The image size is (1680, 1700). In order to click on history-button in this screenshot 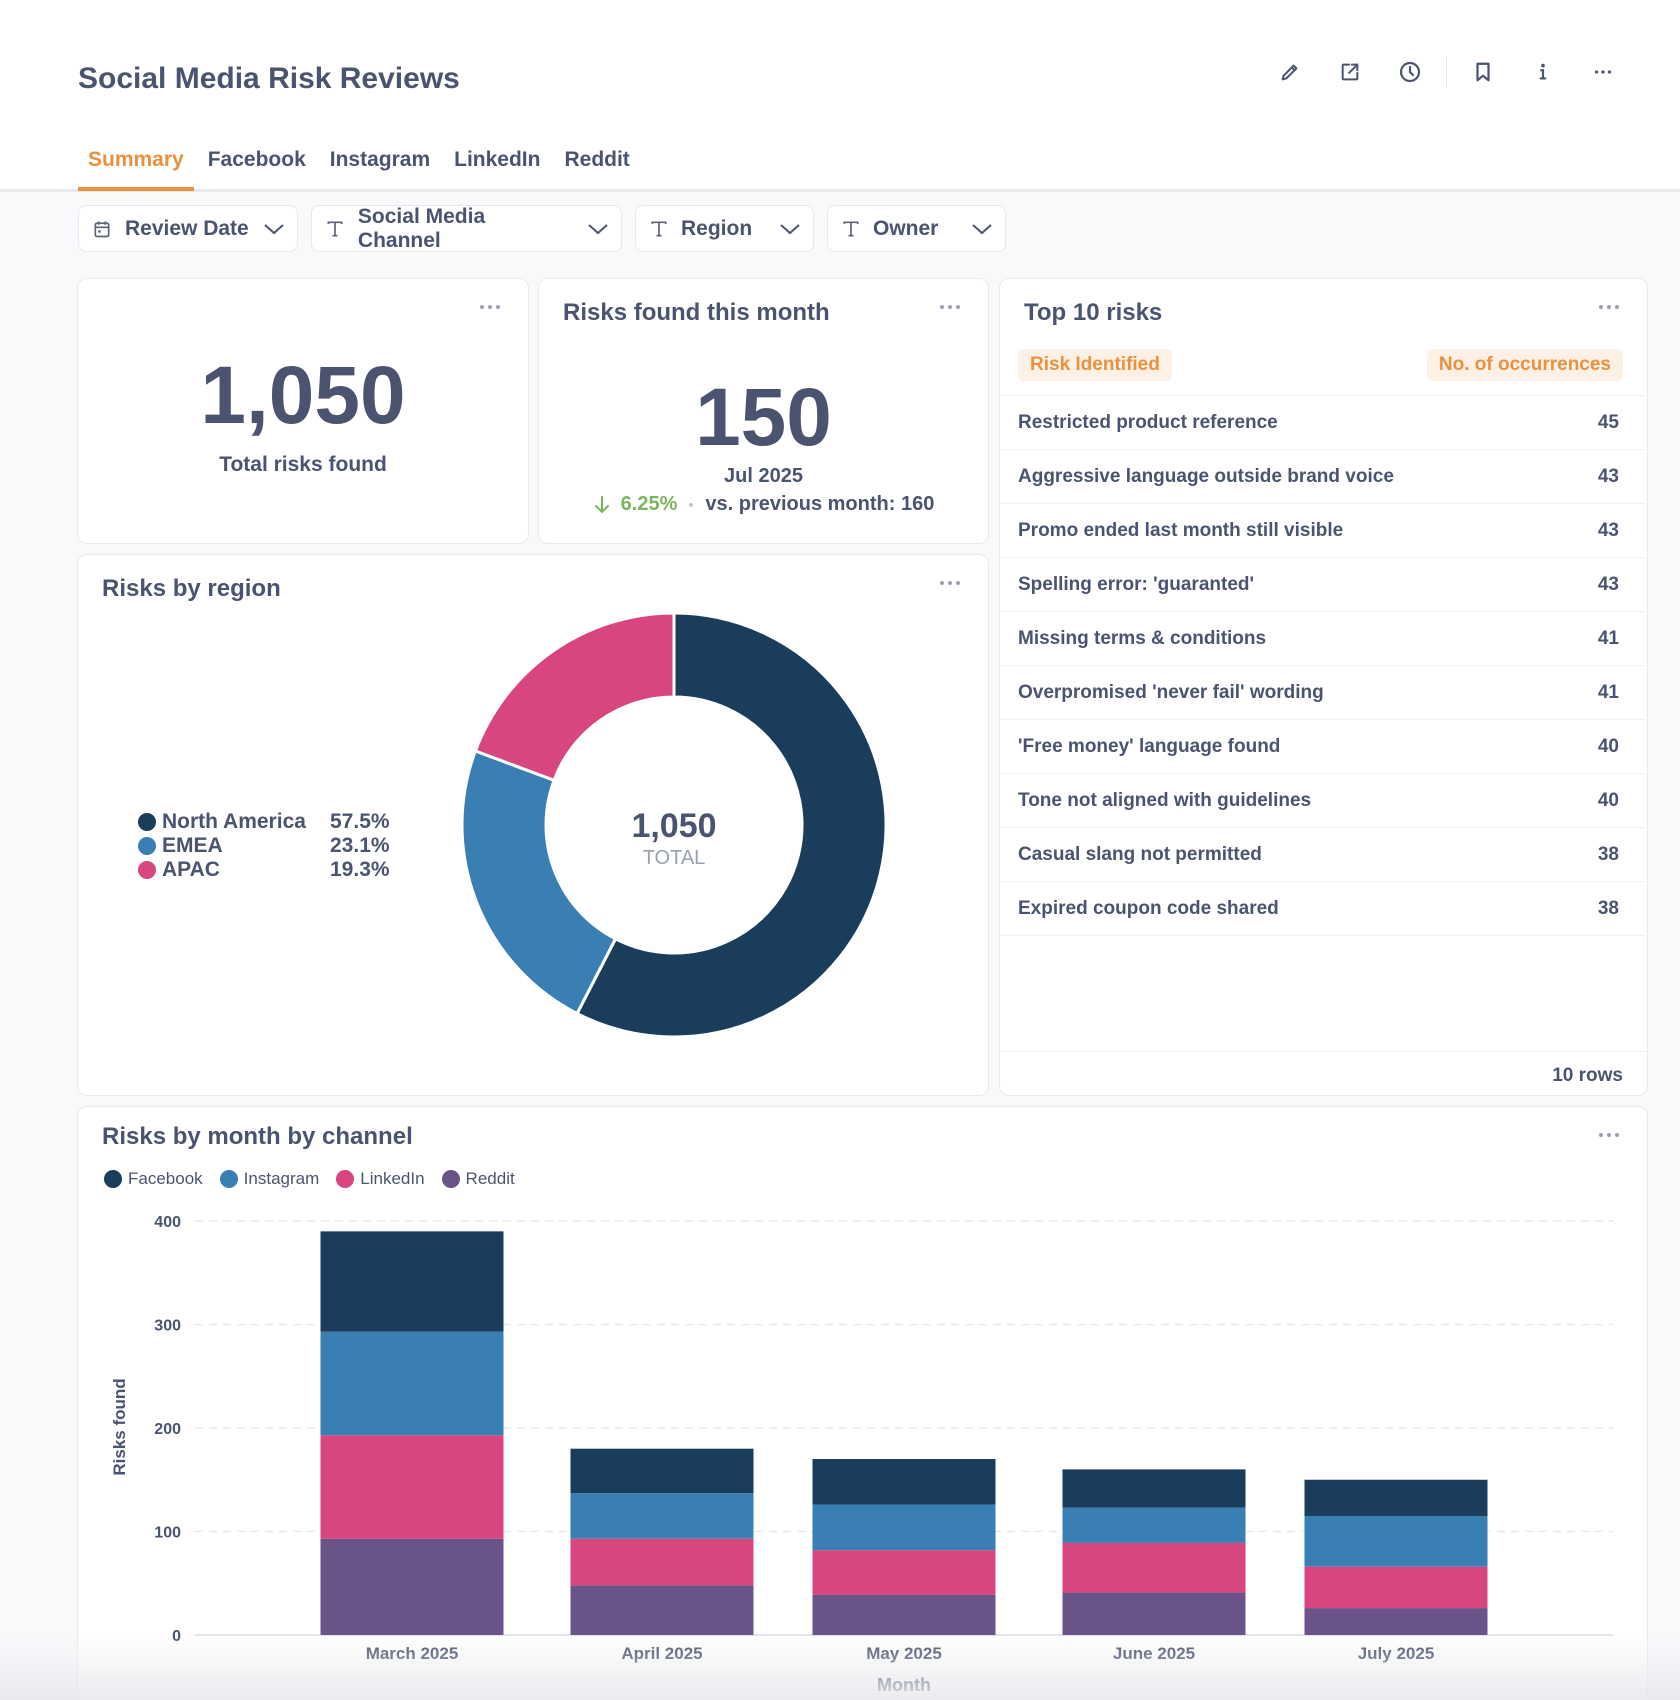, I will do `click(1410, 72)`.